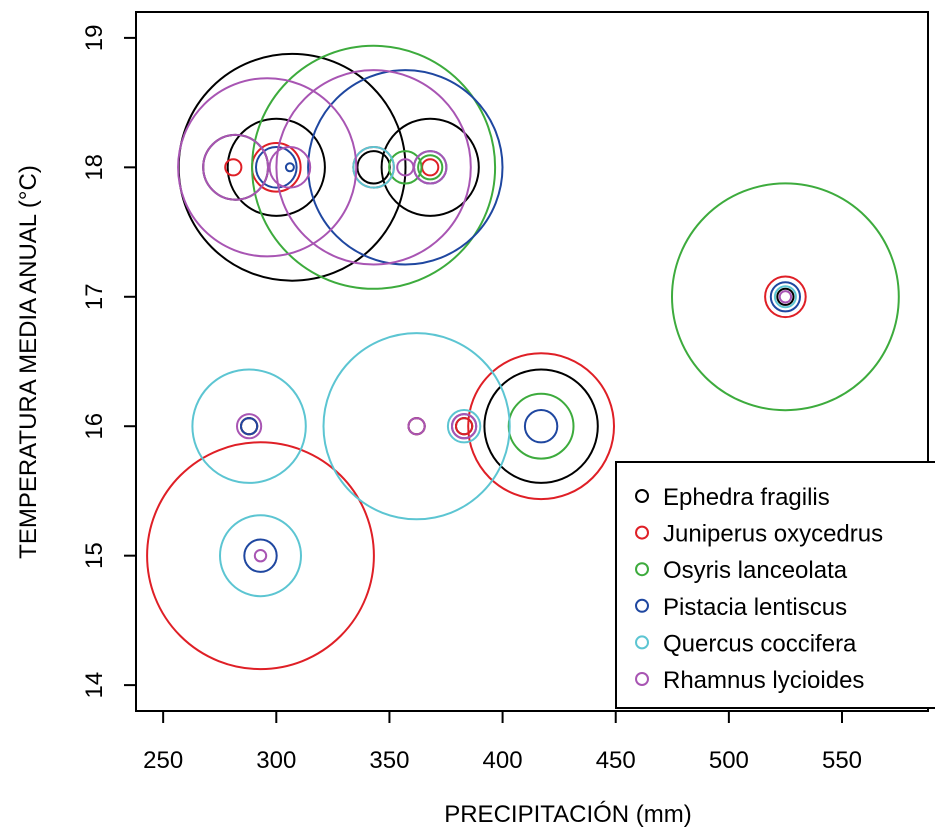 The height and width of the screenshot is (839, 935). Describe the element at coordinates (755, 607) in the screenshot. I see `legend-label-3: Pistacia lentiscus` at that location.